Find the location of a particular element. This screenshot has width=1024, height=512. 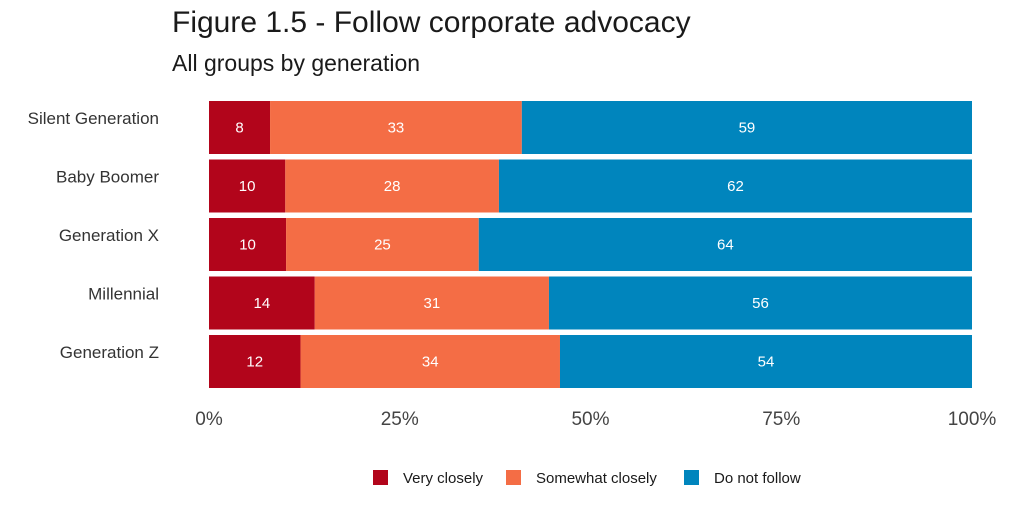

data-label: 33 is located at coordinates (396, 128).